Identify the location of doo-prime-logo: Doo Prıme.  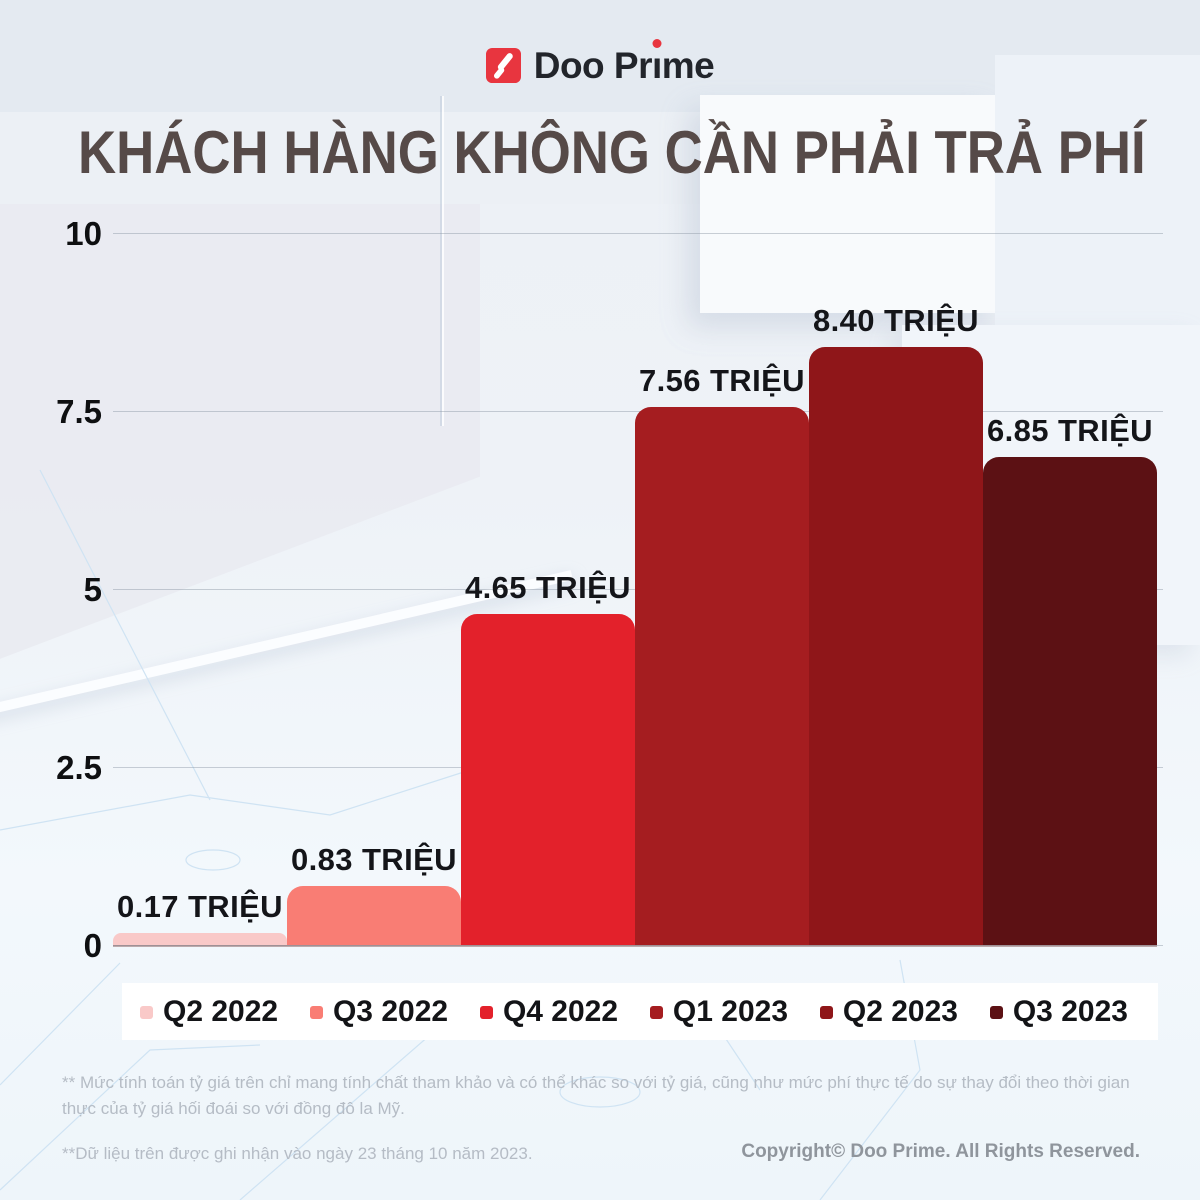
(600, 65).